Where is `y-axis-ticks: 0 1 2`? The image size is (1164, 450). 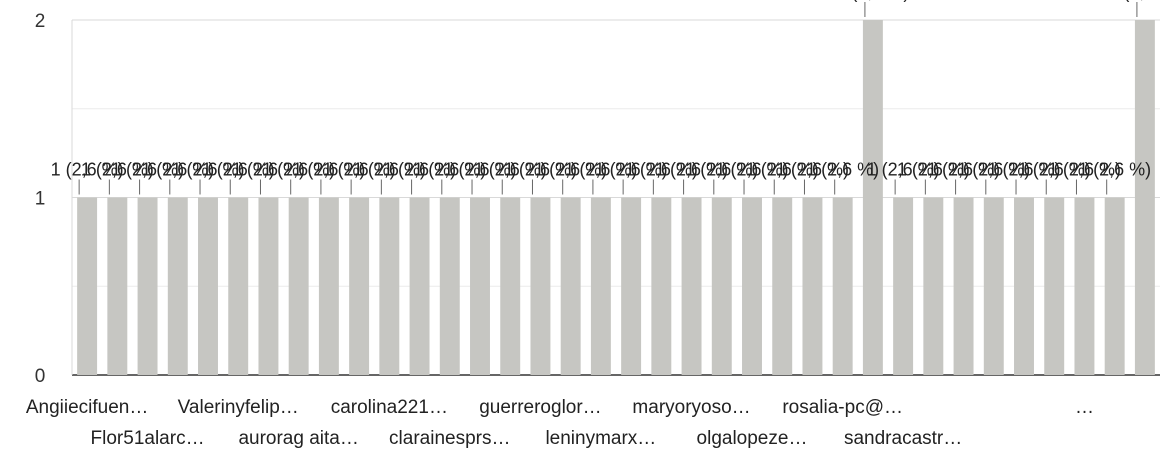
y-axis-ticks: 0 1 2 is located at coordinates (40, 199).